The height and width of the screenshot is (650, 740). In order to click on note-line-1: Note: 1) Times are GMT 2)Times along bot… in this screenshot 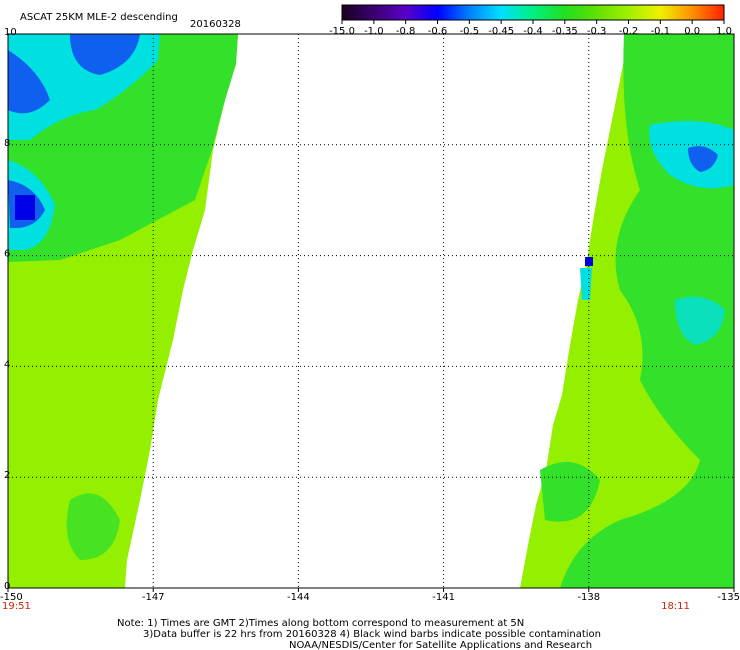, I will do `click(320, 623)`.